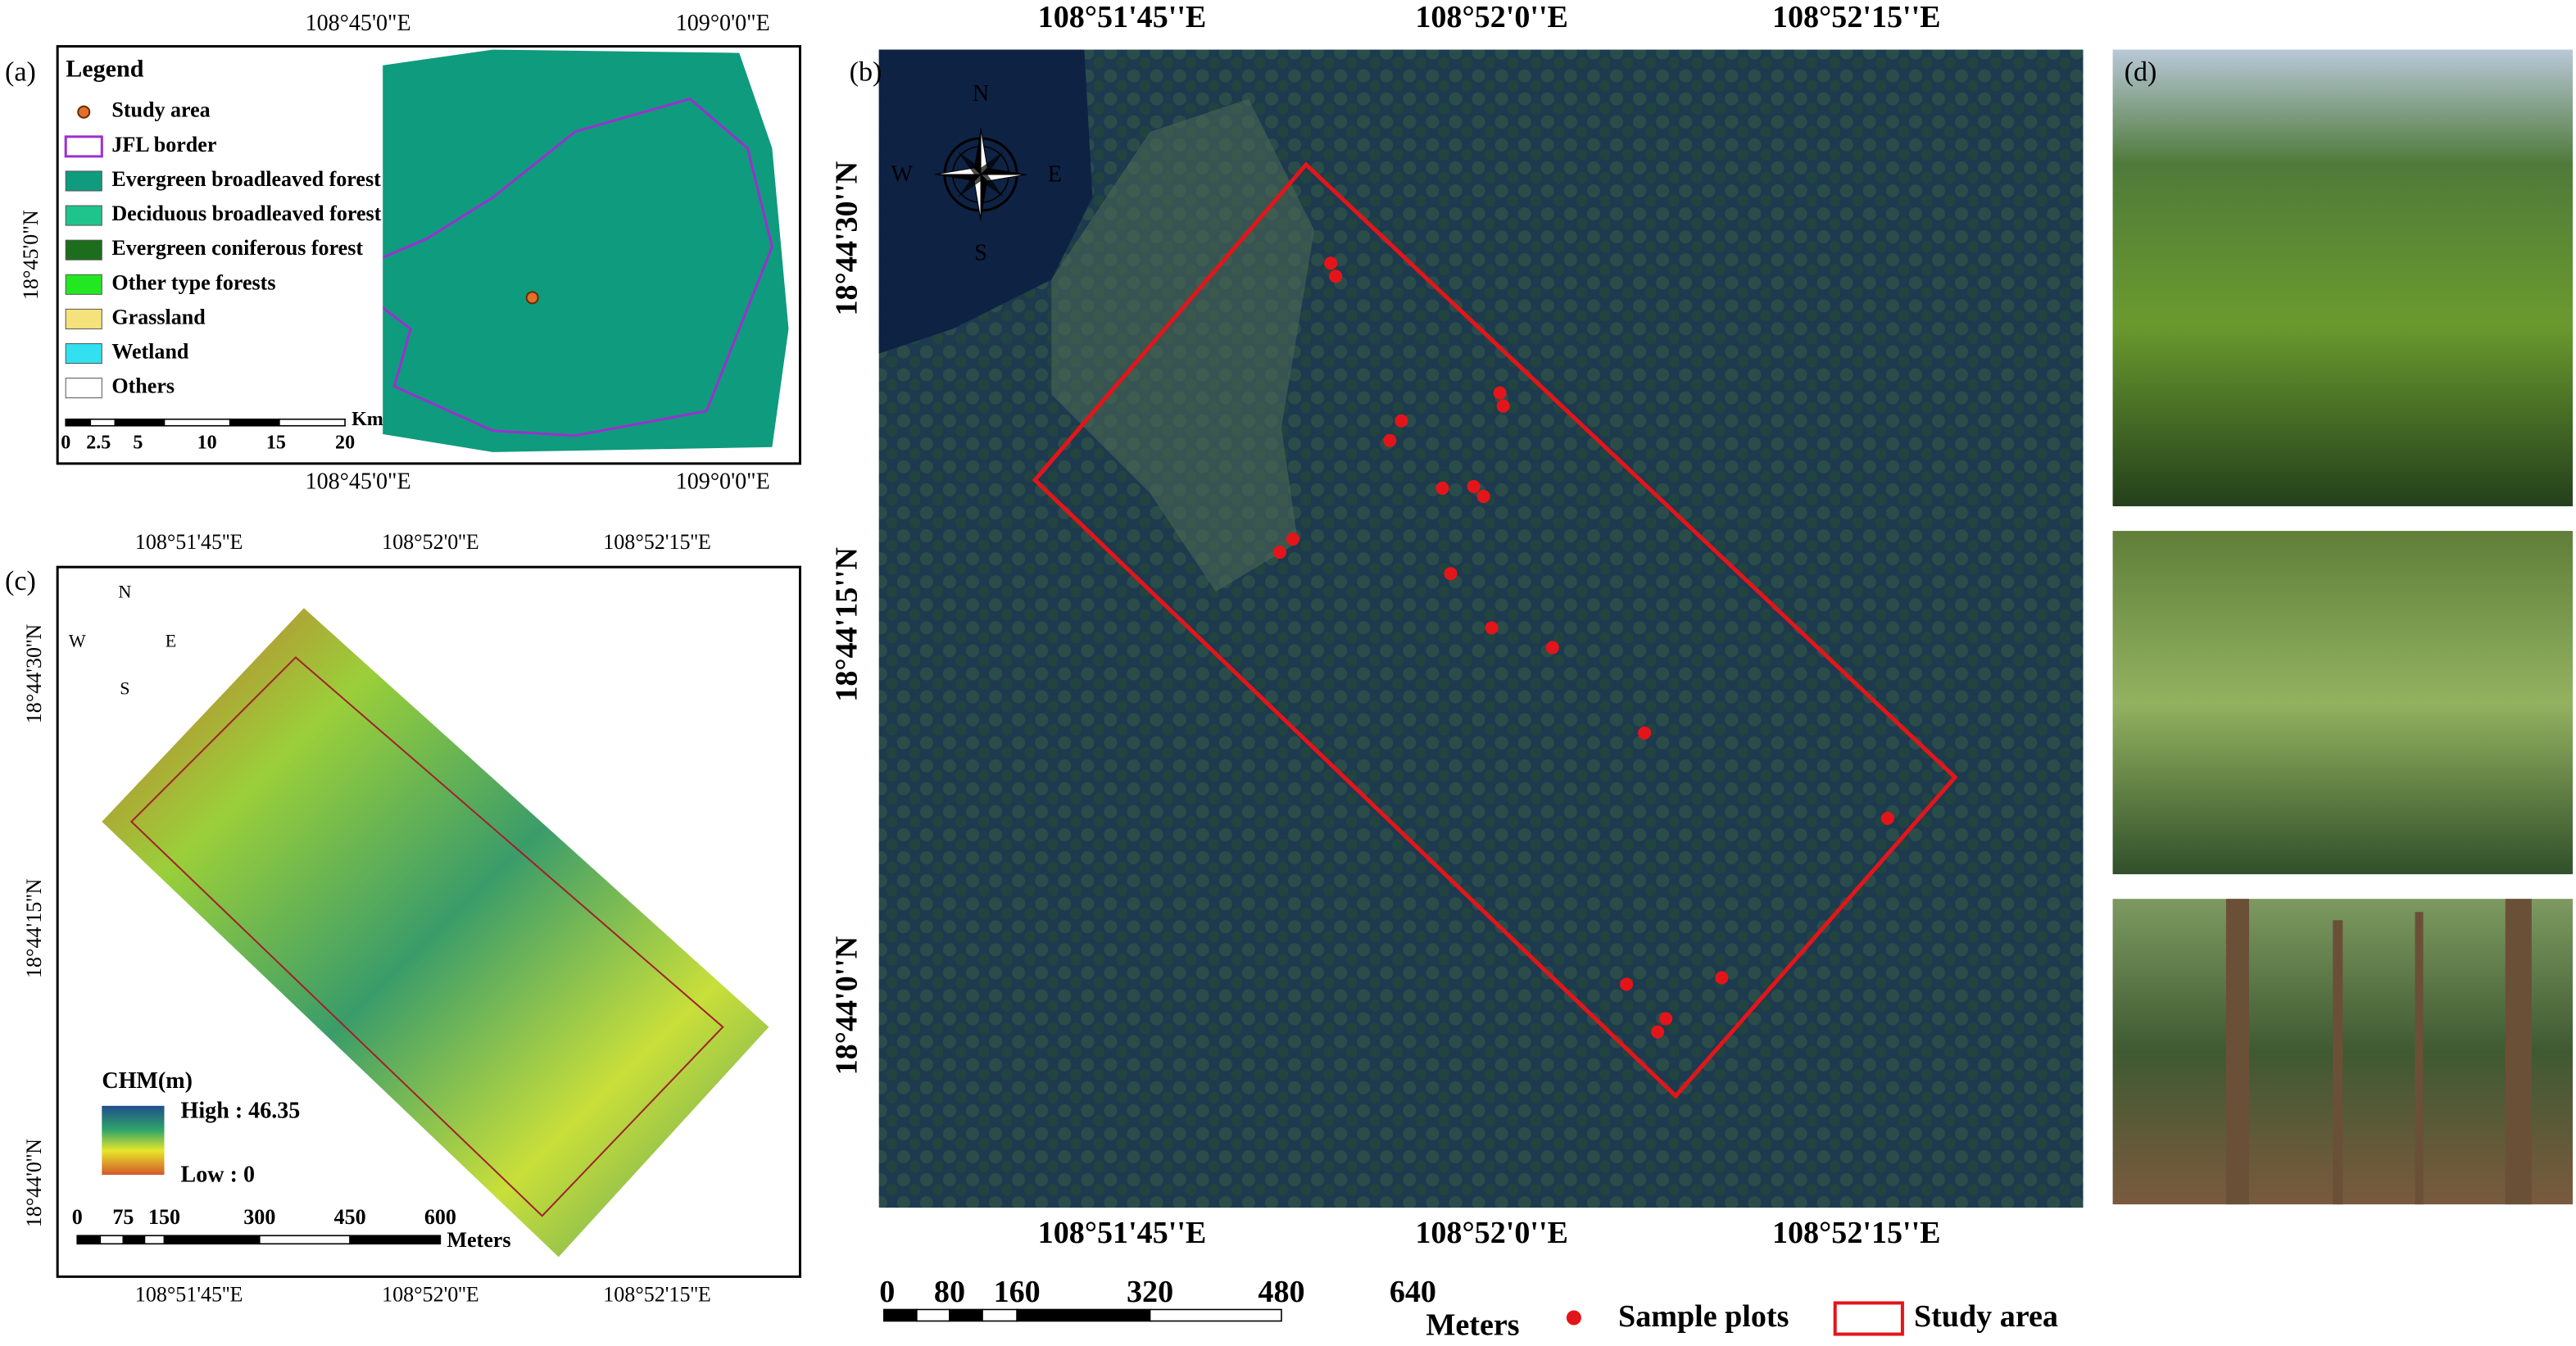 The height and width of the screenshot is (1346, 2576). Describe the element at coordinates (104, 69) in the screenshot. I see `label: Legend` at that location.